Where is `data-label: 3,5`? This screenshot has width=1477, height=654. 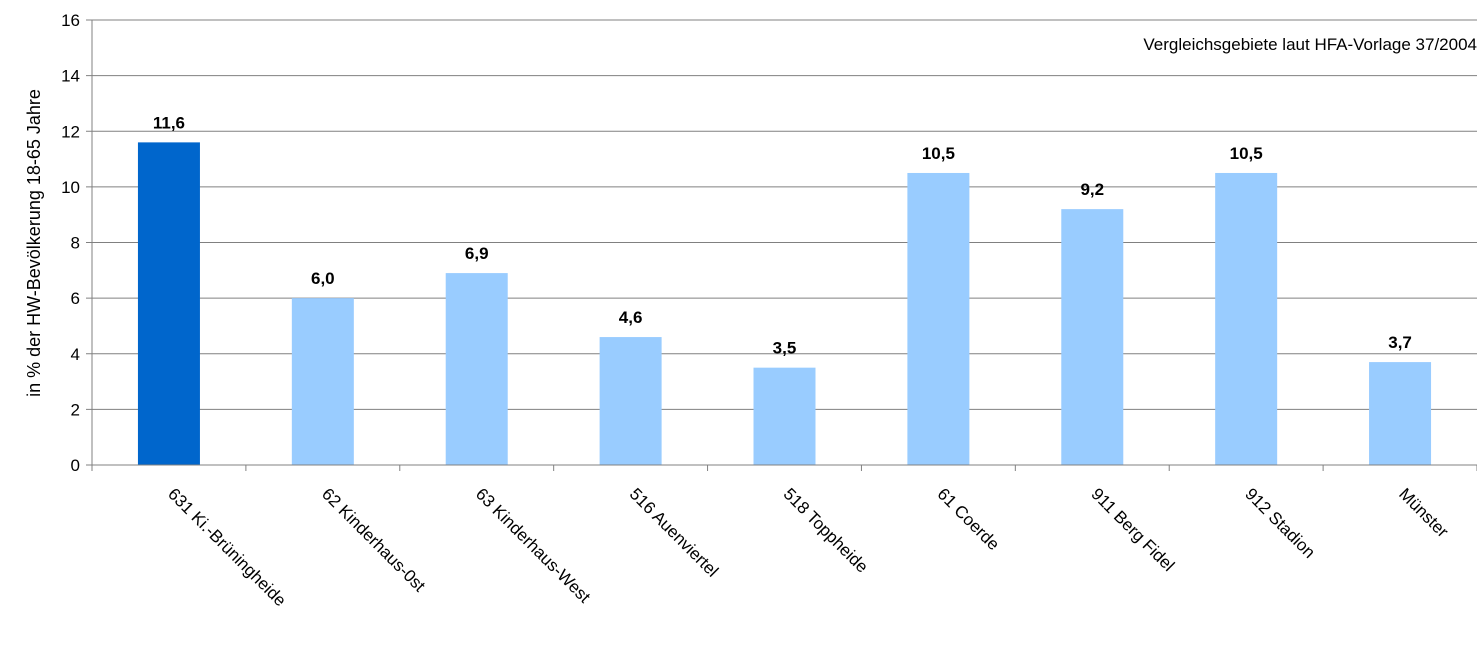 data-label: 3,5 is located at coordinates (785, 348).